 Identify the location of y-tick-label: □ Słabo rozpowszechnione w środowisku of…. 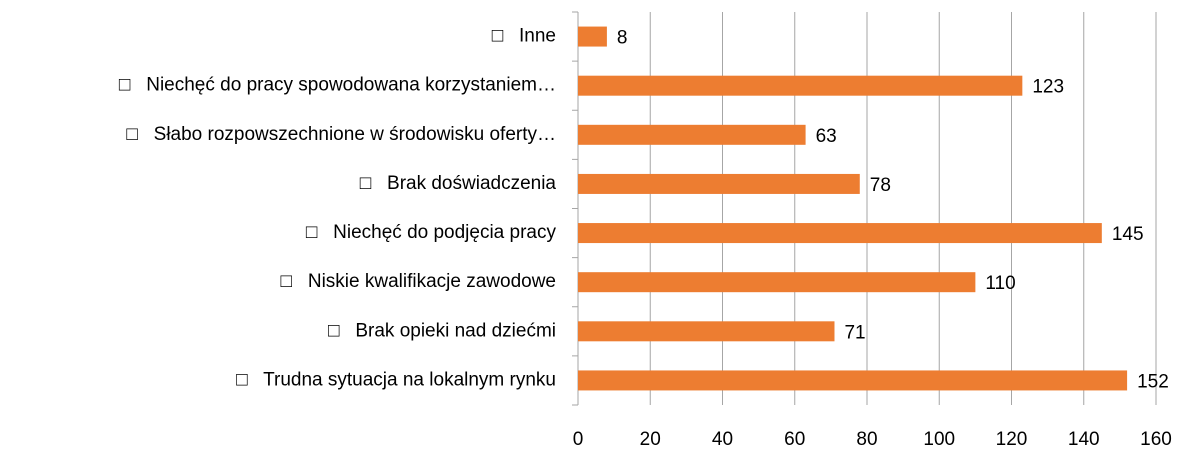
(341, 134).